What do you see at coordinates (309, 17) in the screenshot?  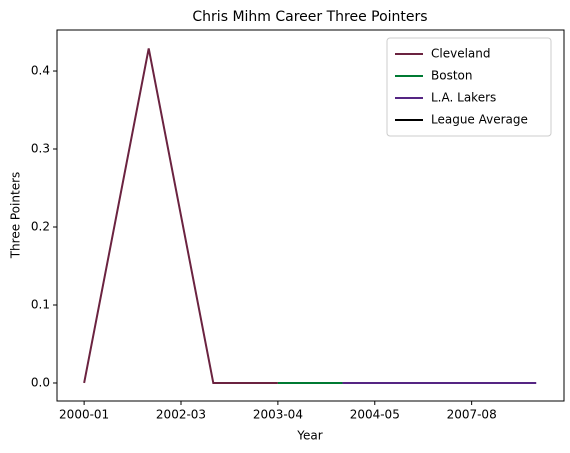 I see `chart-title: Chris Mihm Career Three Pointers` at bounding box center [309, 17].